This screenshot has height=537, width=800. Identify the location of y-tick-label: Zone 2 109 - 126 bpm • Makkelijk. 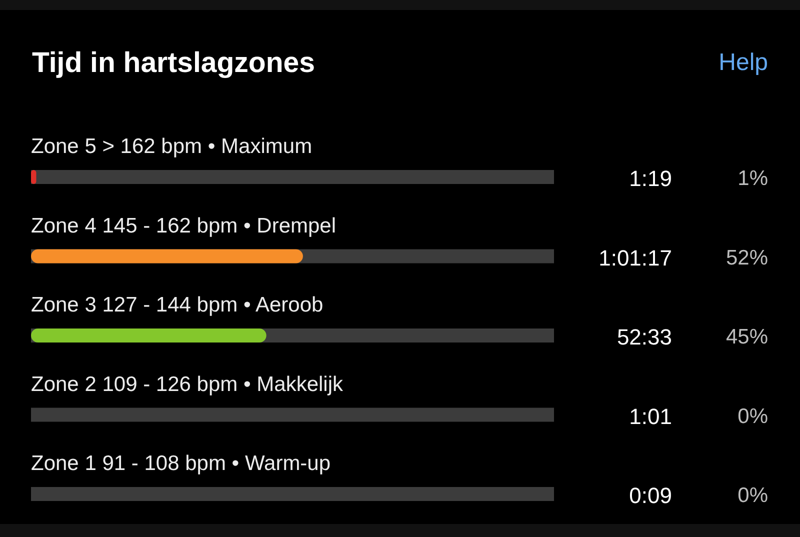
(187, 384).